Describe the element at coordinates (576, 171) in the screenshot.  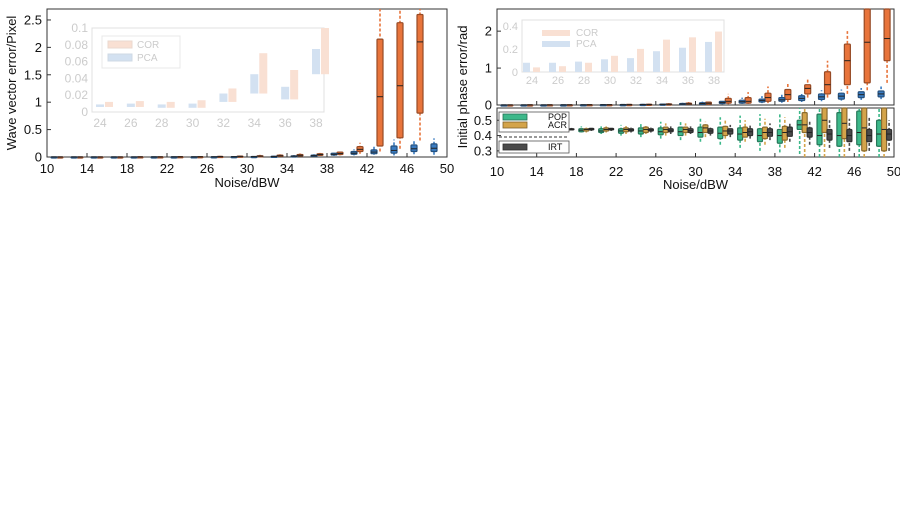
I see `x-tick-label: 18` at that location.